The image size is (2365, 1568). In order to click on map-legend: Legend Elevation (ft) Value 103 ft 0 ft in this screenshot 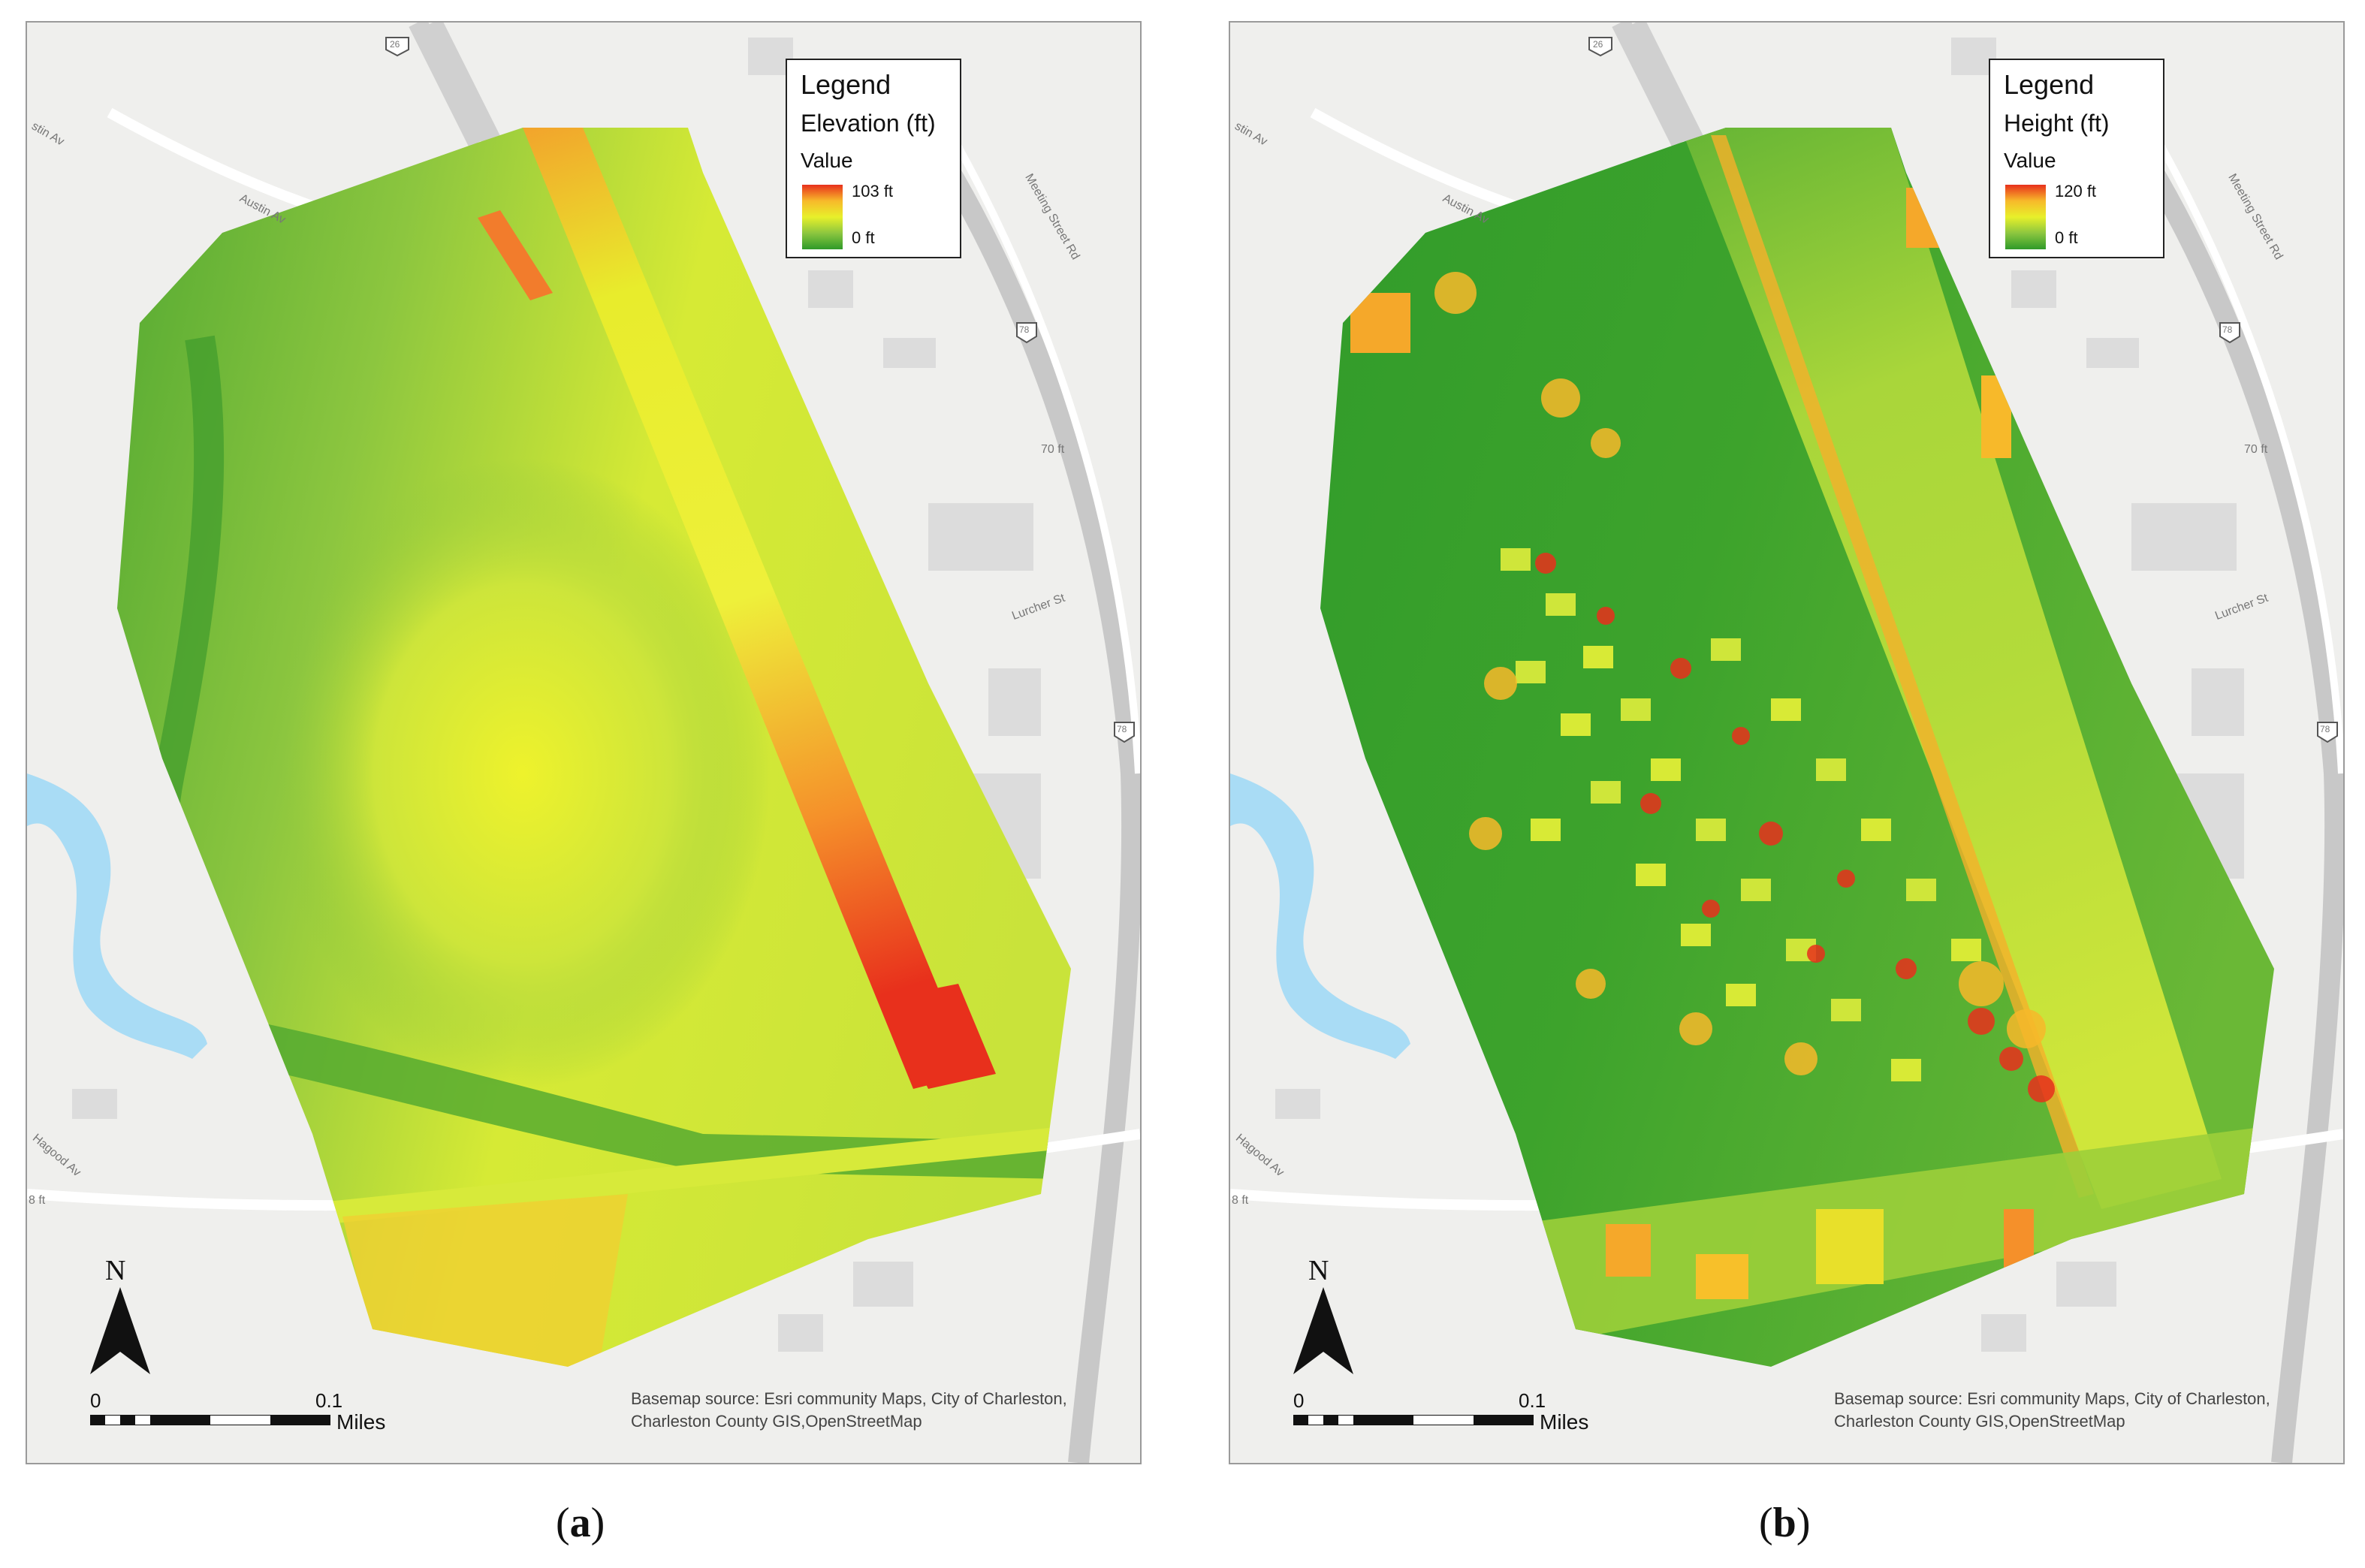, I will do `click(873, 158)`.